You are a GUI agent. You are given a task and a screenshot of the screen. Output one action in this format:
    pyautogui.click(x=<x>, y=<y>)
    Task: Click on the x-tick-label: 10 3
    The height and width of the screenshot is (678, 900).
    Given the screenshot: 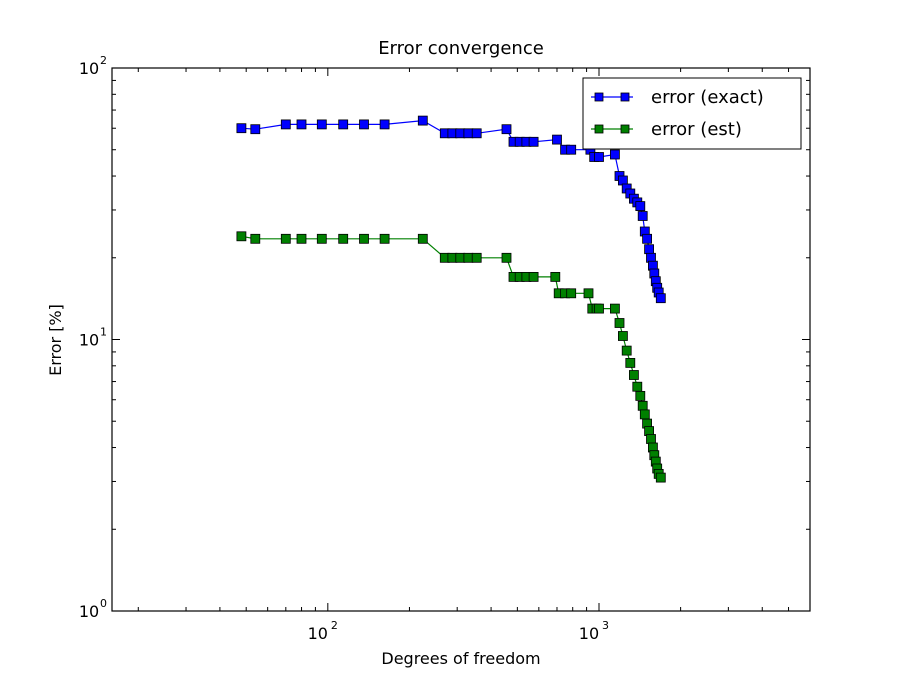 What is the action you would take?
    pyautogui.click(x=594, y=631)
    